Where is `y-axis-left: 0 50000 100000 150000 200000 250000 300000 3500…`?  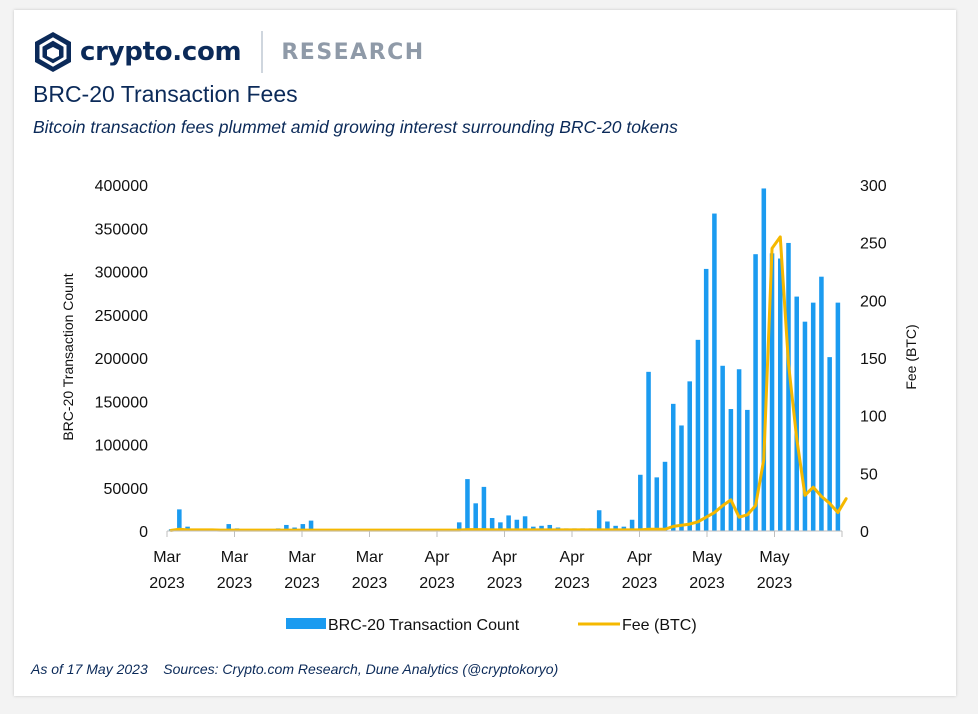
y-axis-left: 0 50000 100000 150000 200000 250000 300000 3500… is located at coordinates (121, 359).